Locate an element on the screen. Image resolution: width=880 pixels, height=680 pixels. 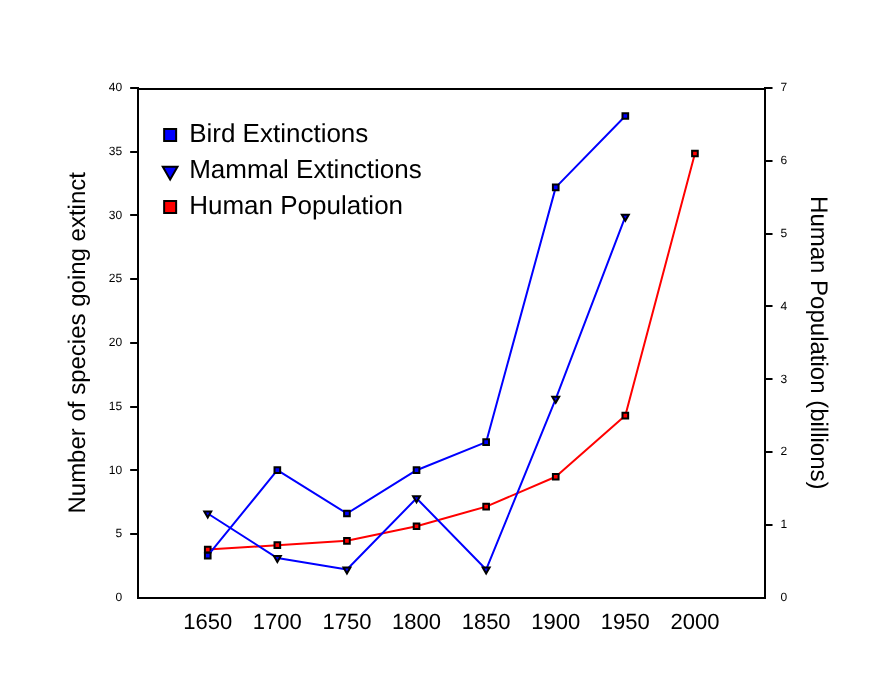
x-tick-label: 1700 is located at coordinates (277, 622).